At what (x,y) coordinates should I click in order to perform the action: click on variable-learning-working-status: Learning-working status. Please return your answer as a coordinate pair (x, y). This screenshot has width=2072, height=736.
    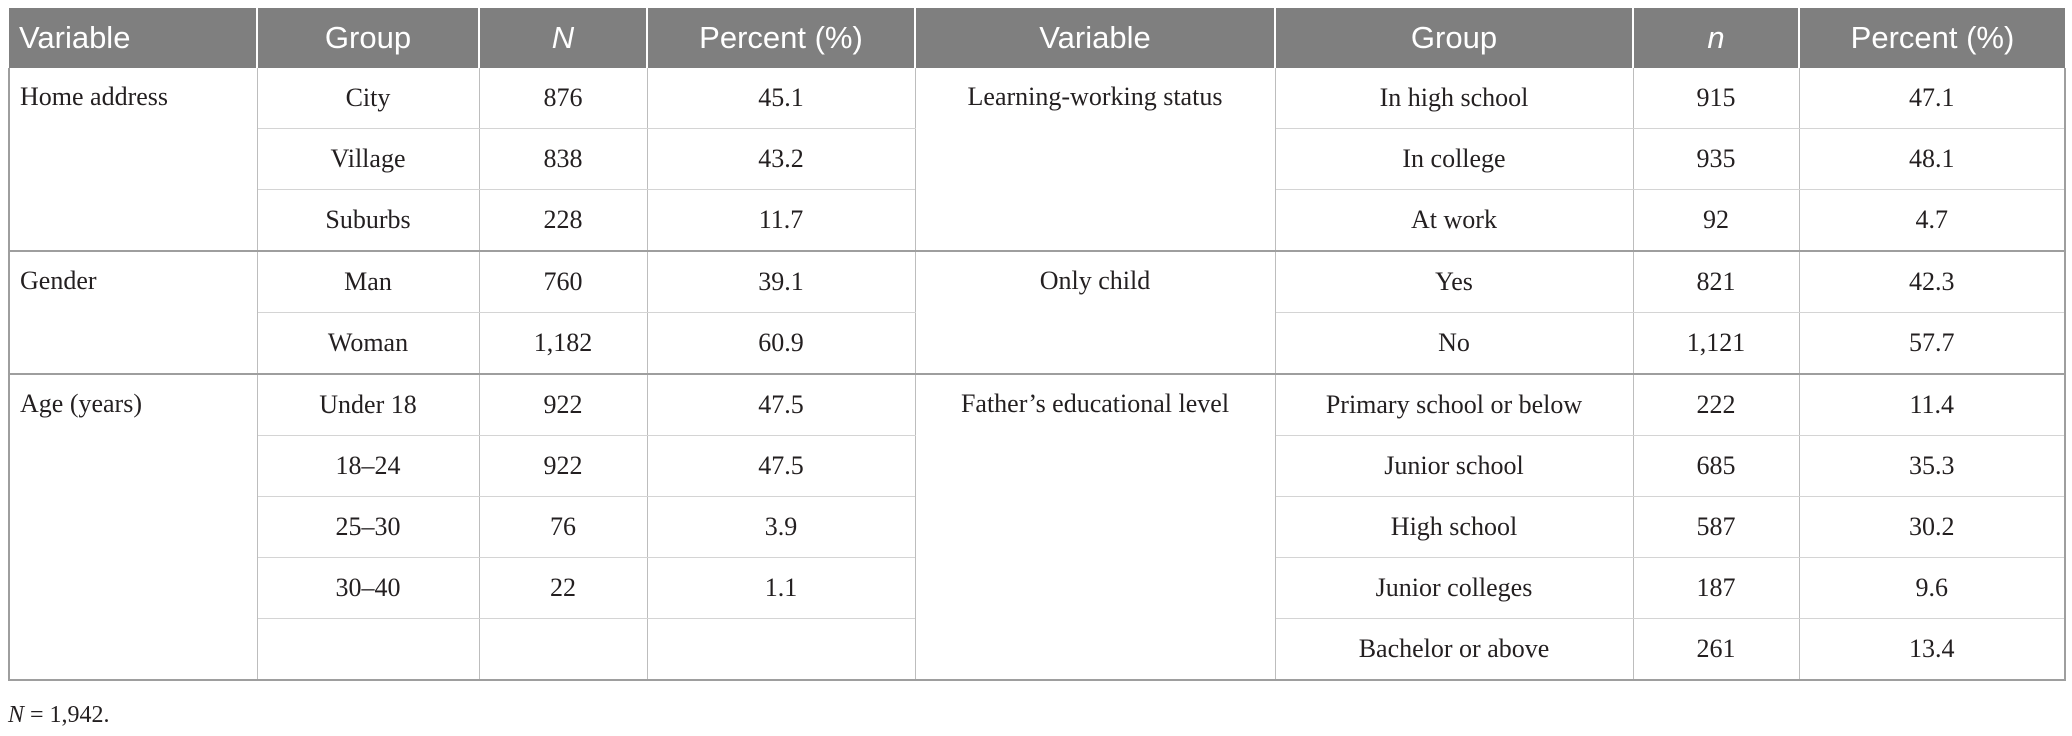
    Looking at the image, I should click on (1095, 160).